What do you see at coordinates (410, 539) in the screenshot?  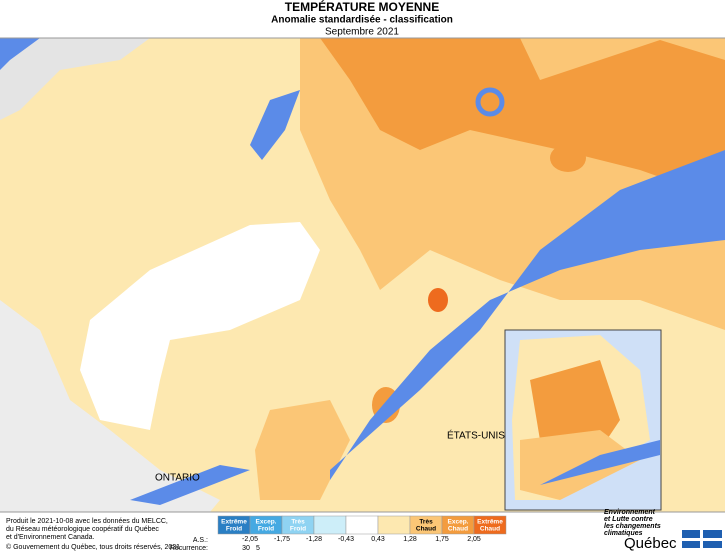 I see `threshold: 1,28` at bounding box center [410, 539].